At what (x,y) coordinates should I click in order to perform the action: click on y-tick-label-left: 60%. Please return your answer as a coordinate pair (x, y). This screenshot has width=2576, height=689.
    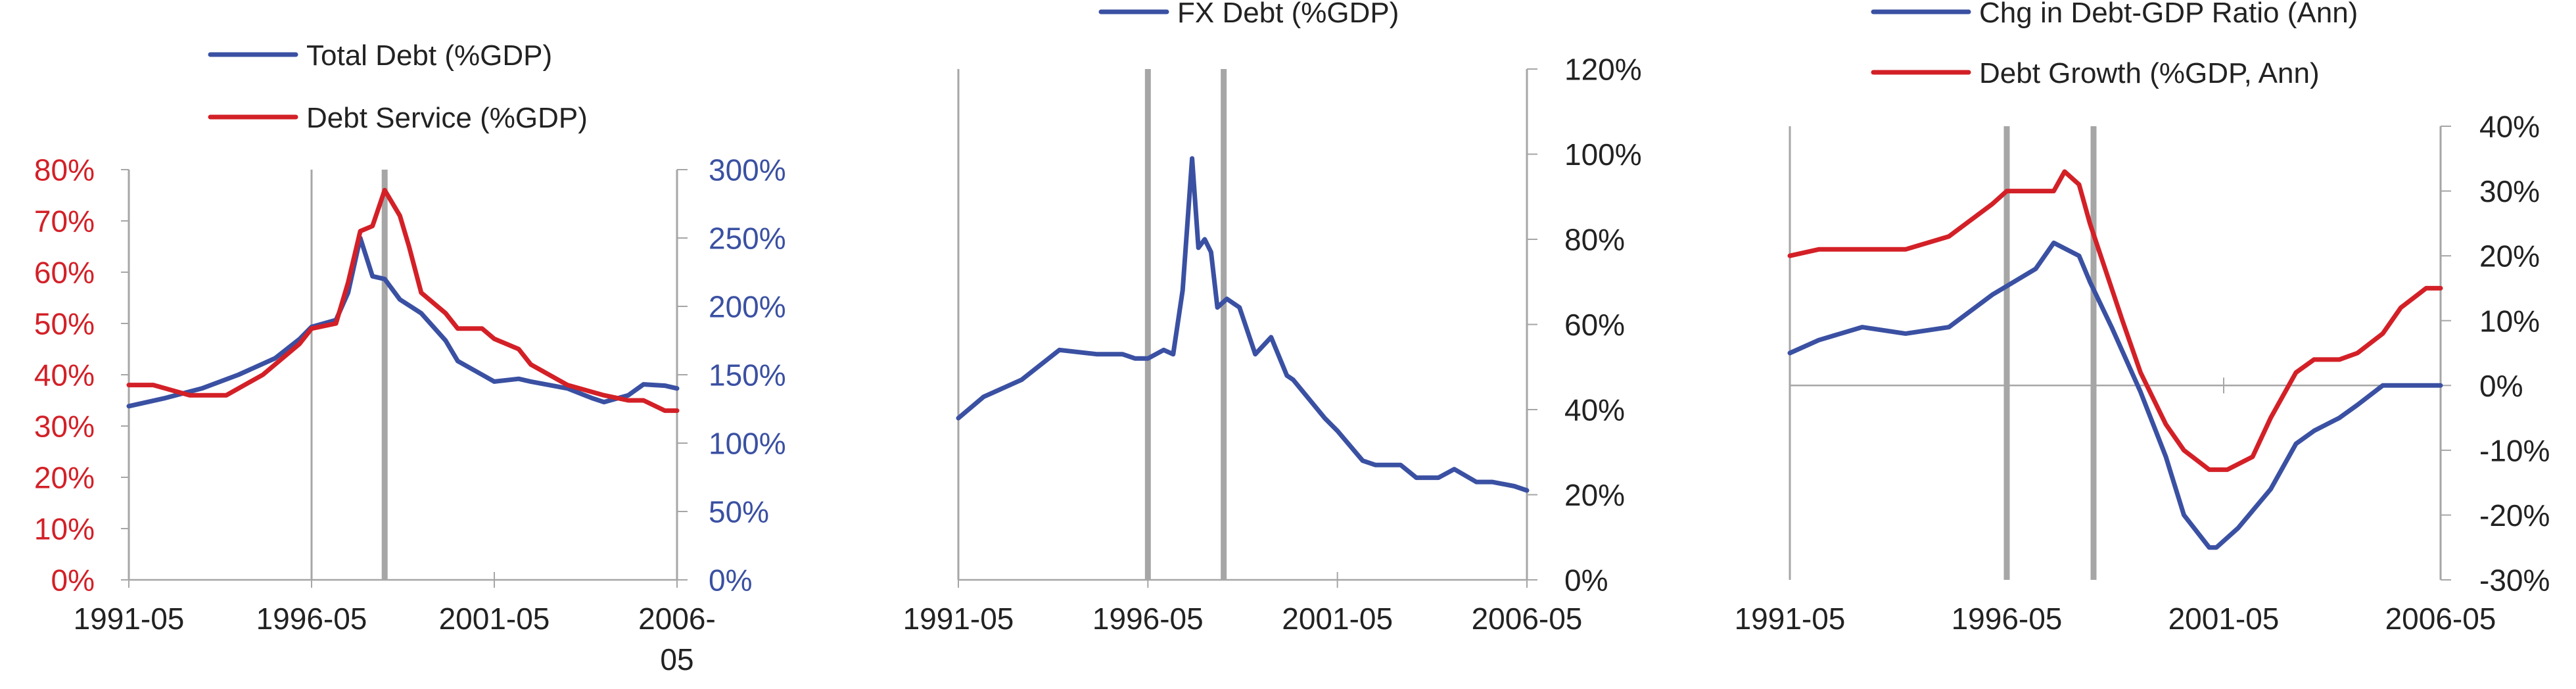
    Looking at the image, I should click on (64, 273).